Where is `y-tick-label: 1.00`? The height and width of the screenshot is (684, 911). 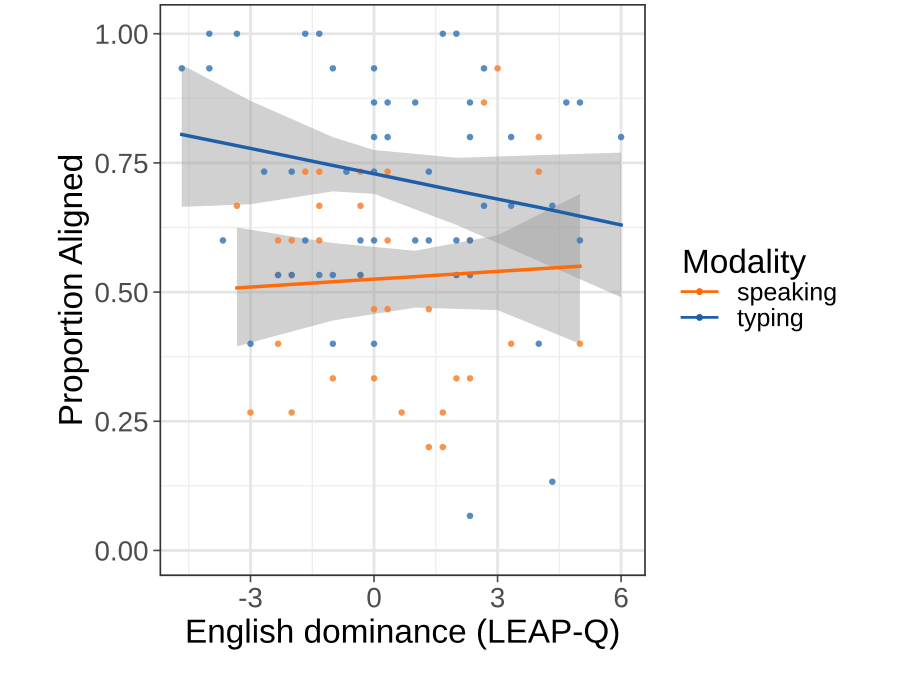
y-tick-label: 1.00 is located at coordinates (122, 34).